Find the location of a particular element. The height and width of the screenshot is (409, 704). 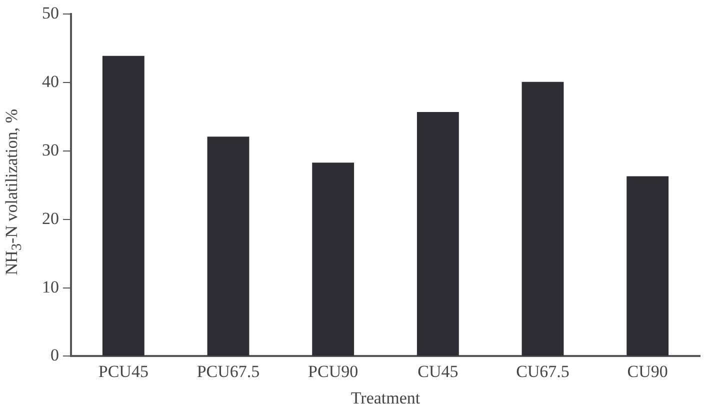

y-tick-label: 20 is located at coordinates (50, 218).